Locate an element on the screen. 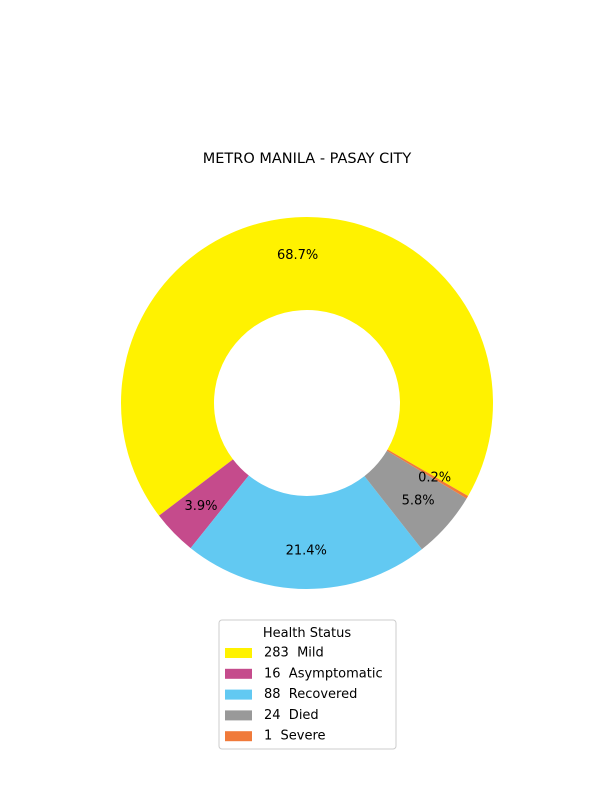 The image size is (600, 800). percent-label-mild: 68.7% is located at coordinates (297, 255).